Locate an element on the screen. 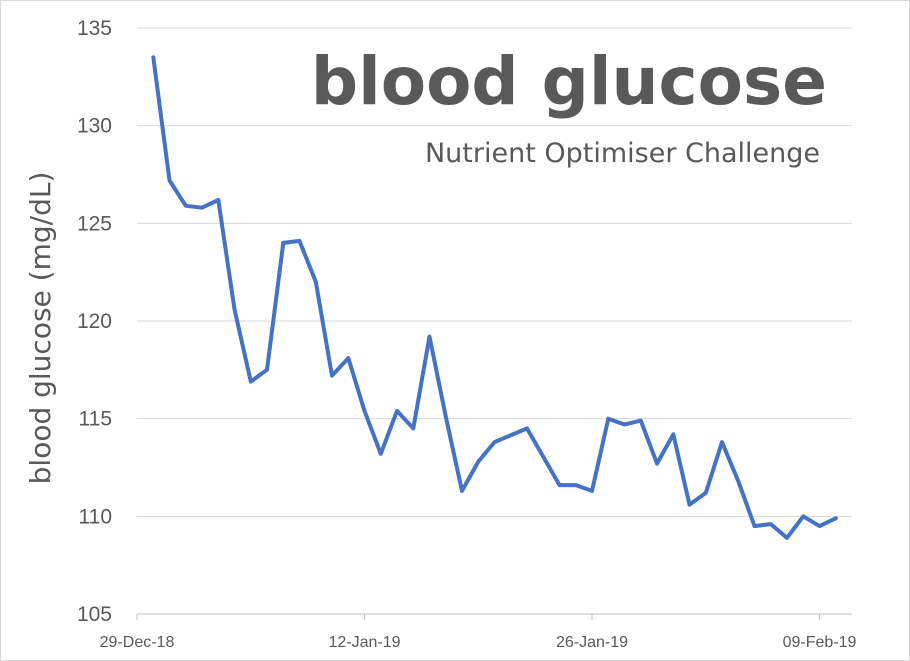 The height and width of the screenshot is (661, 910). y-tick-label: 120 is located at coordinates (94, 321).